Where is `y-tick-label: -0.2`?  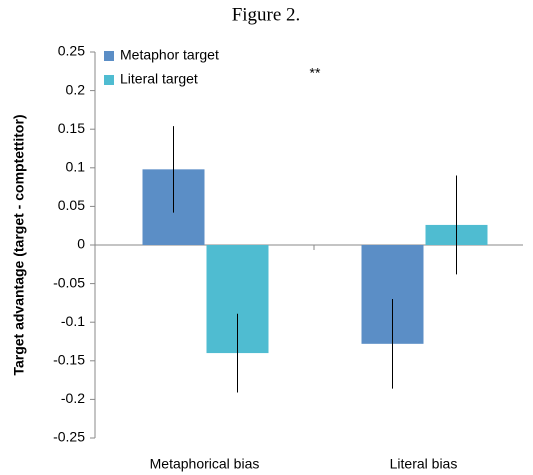
y-tick-label: -0.2 is located at coordinates (73, 398).